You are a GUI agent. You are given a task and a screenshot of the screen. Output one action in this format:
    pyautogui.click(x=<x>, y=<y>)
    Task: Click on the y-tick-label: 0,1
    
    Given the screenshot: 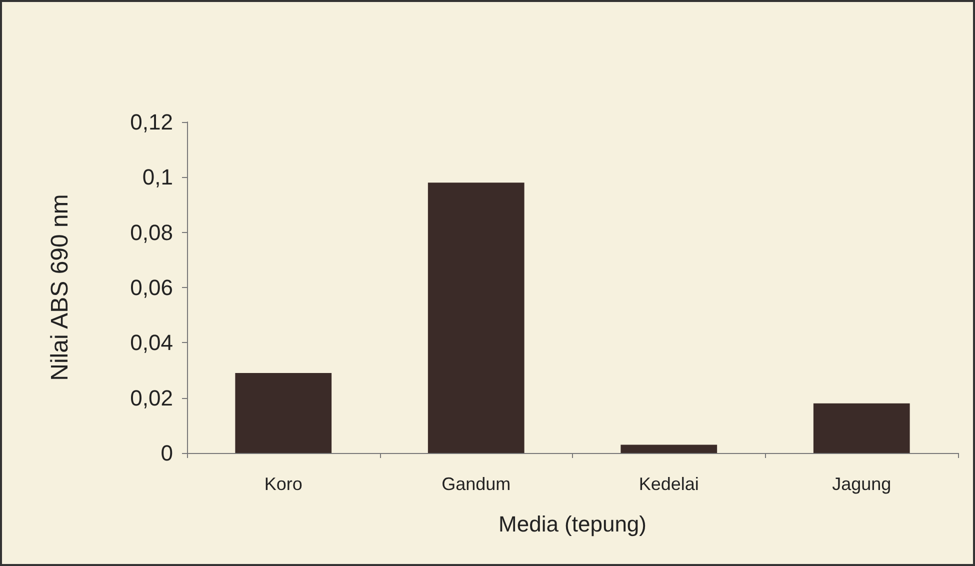 What is the action you would take?
    pyautogui.click(x=157, y=177)
    